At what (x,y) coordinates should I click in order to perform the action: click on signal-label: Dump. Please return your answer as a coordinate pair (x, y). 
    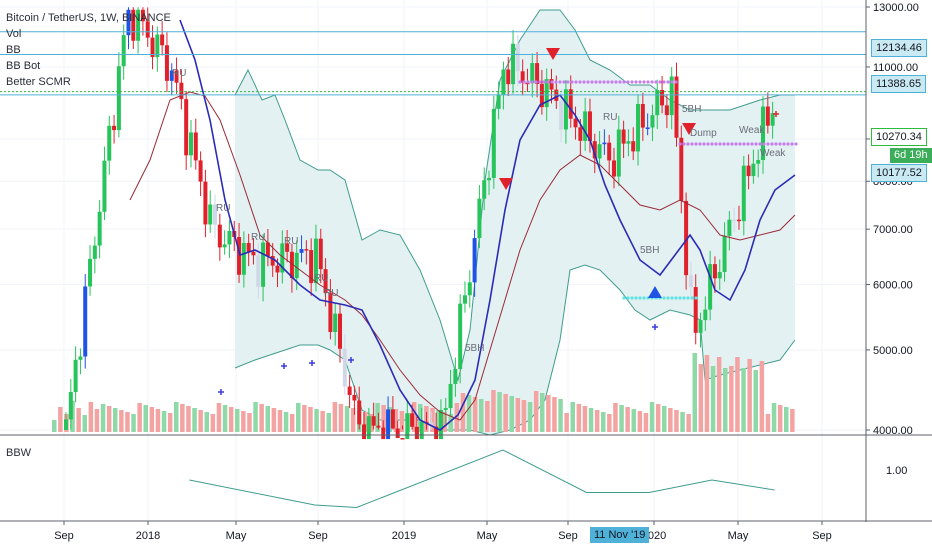
    Looking at the image, I should click on (703, 133).